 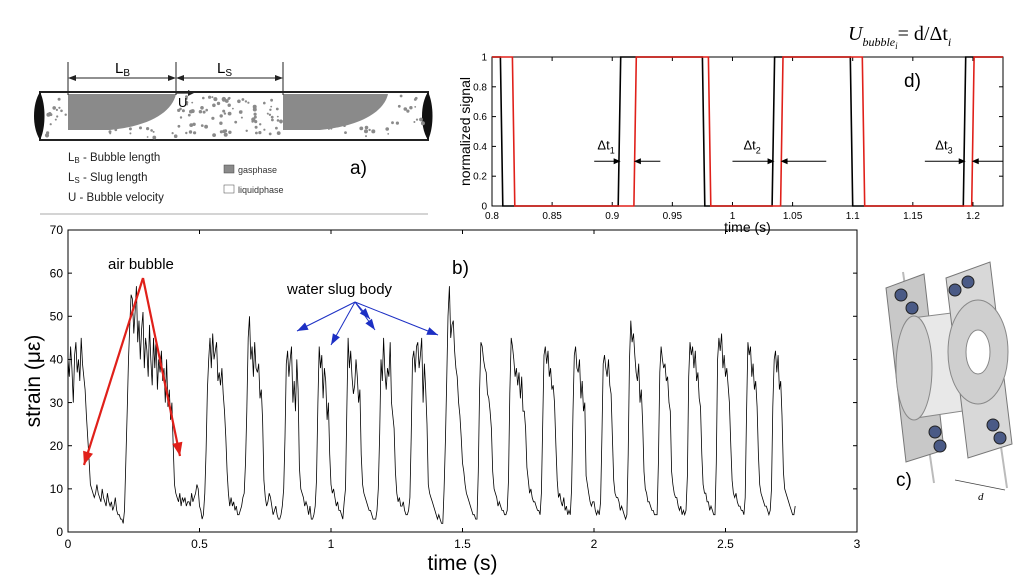 What do you see at coordinates (973, 216) in the screenshot?
I see `x-tick-label: 1.2` at bounding box center [973, 216].